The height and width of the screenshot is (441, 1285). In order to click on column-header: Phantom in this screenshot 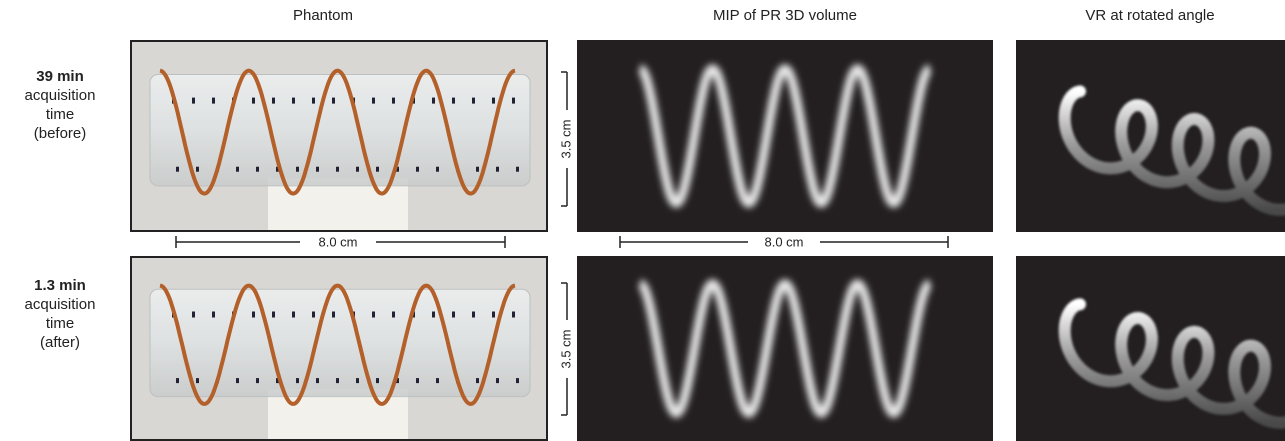, I will do `click(323, 15)`.